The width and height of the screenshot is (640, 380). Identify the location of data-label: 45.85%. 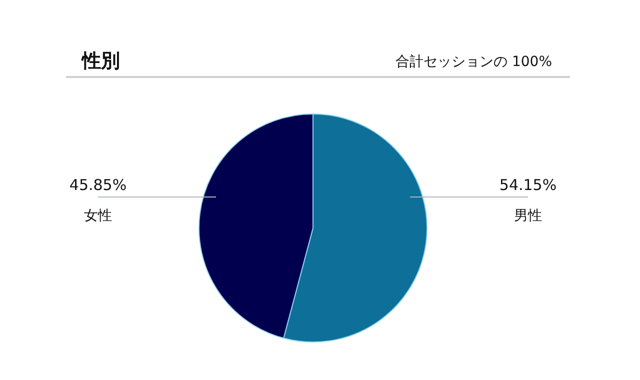
(98, 185).